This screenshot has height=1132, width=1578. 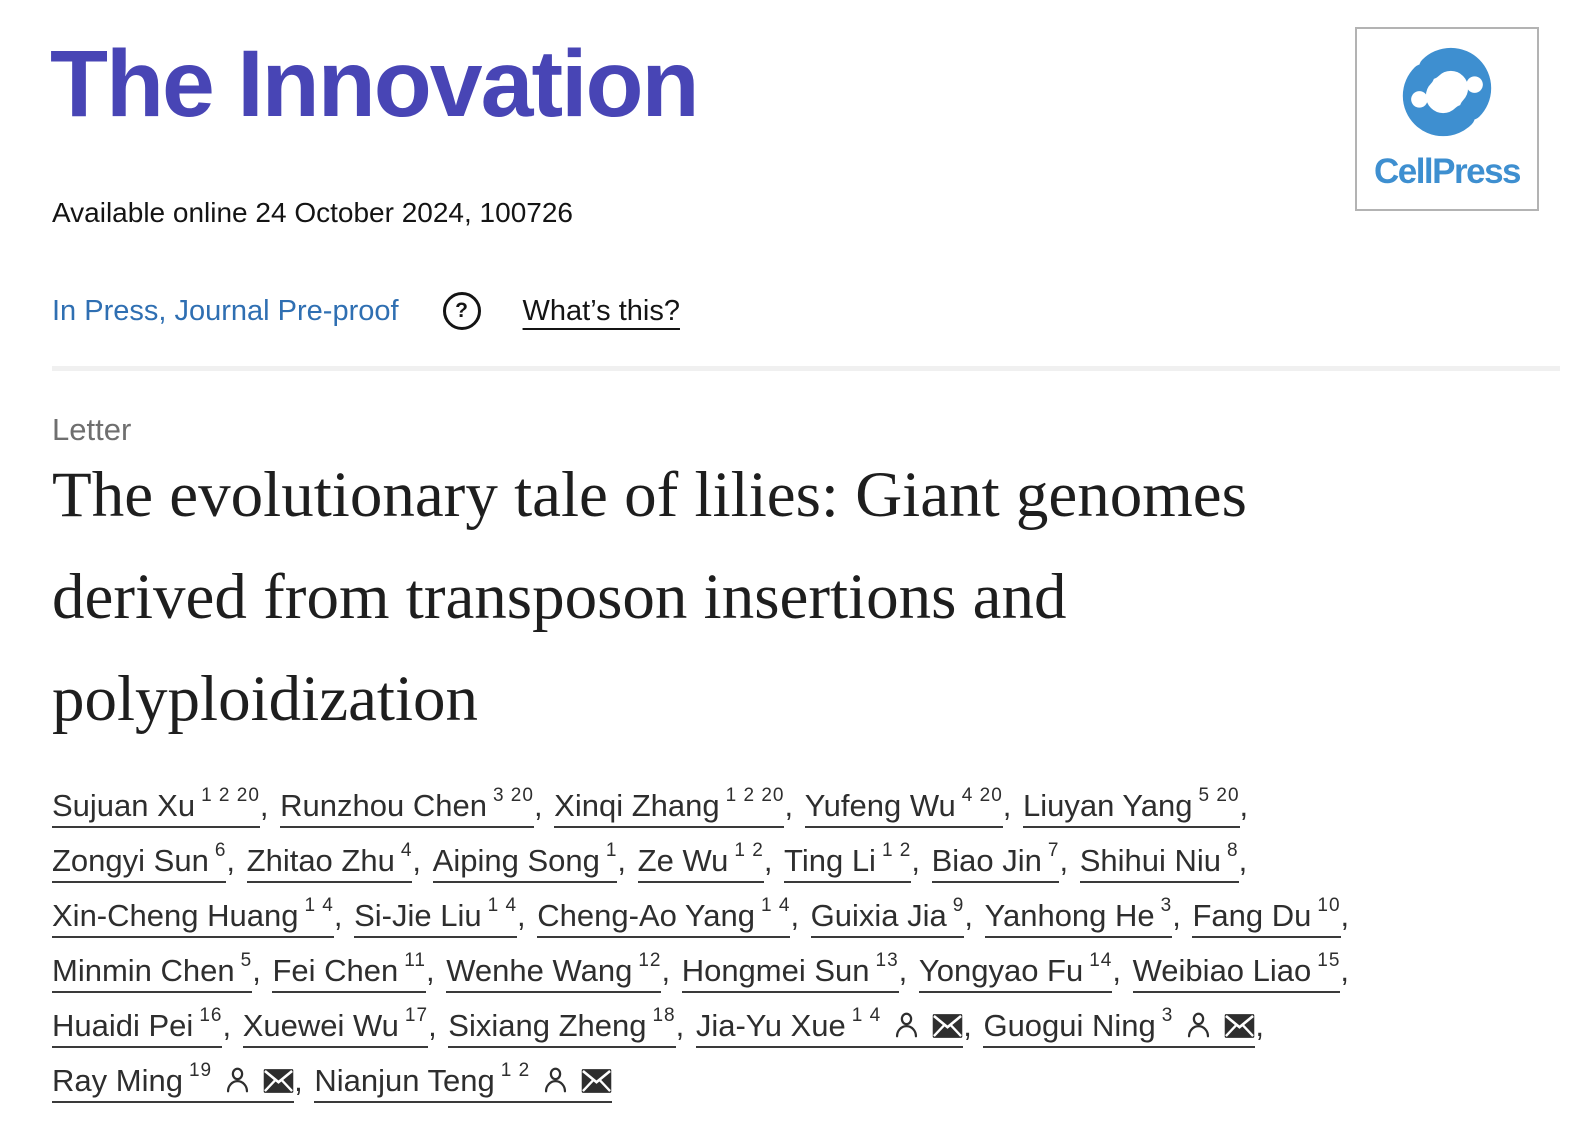 I want to click on author-link: Hongmei Sun 13, so click(x=790, y=972).